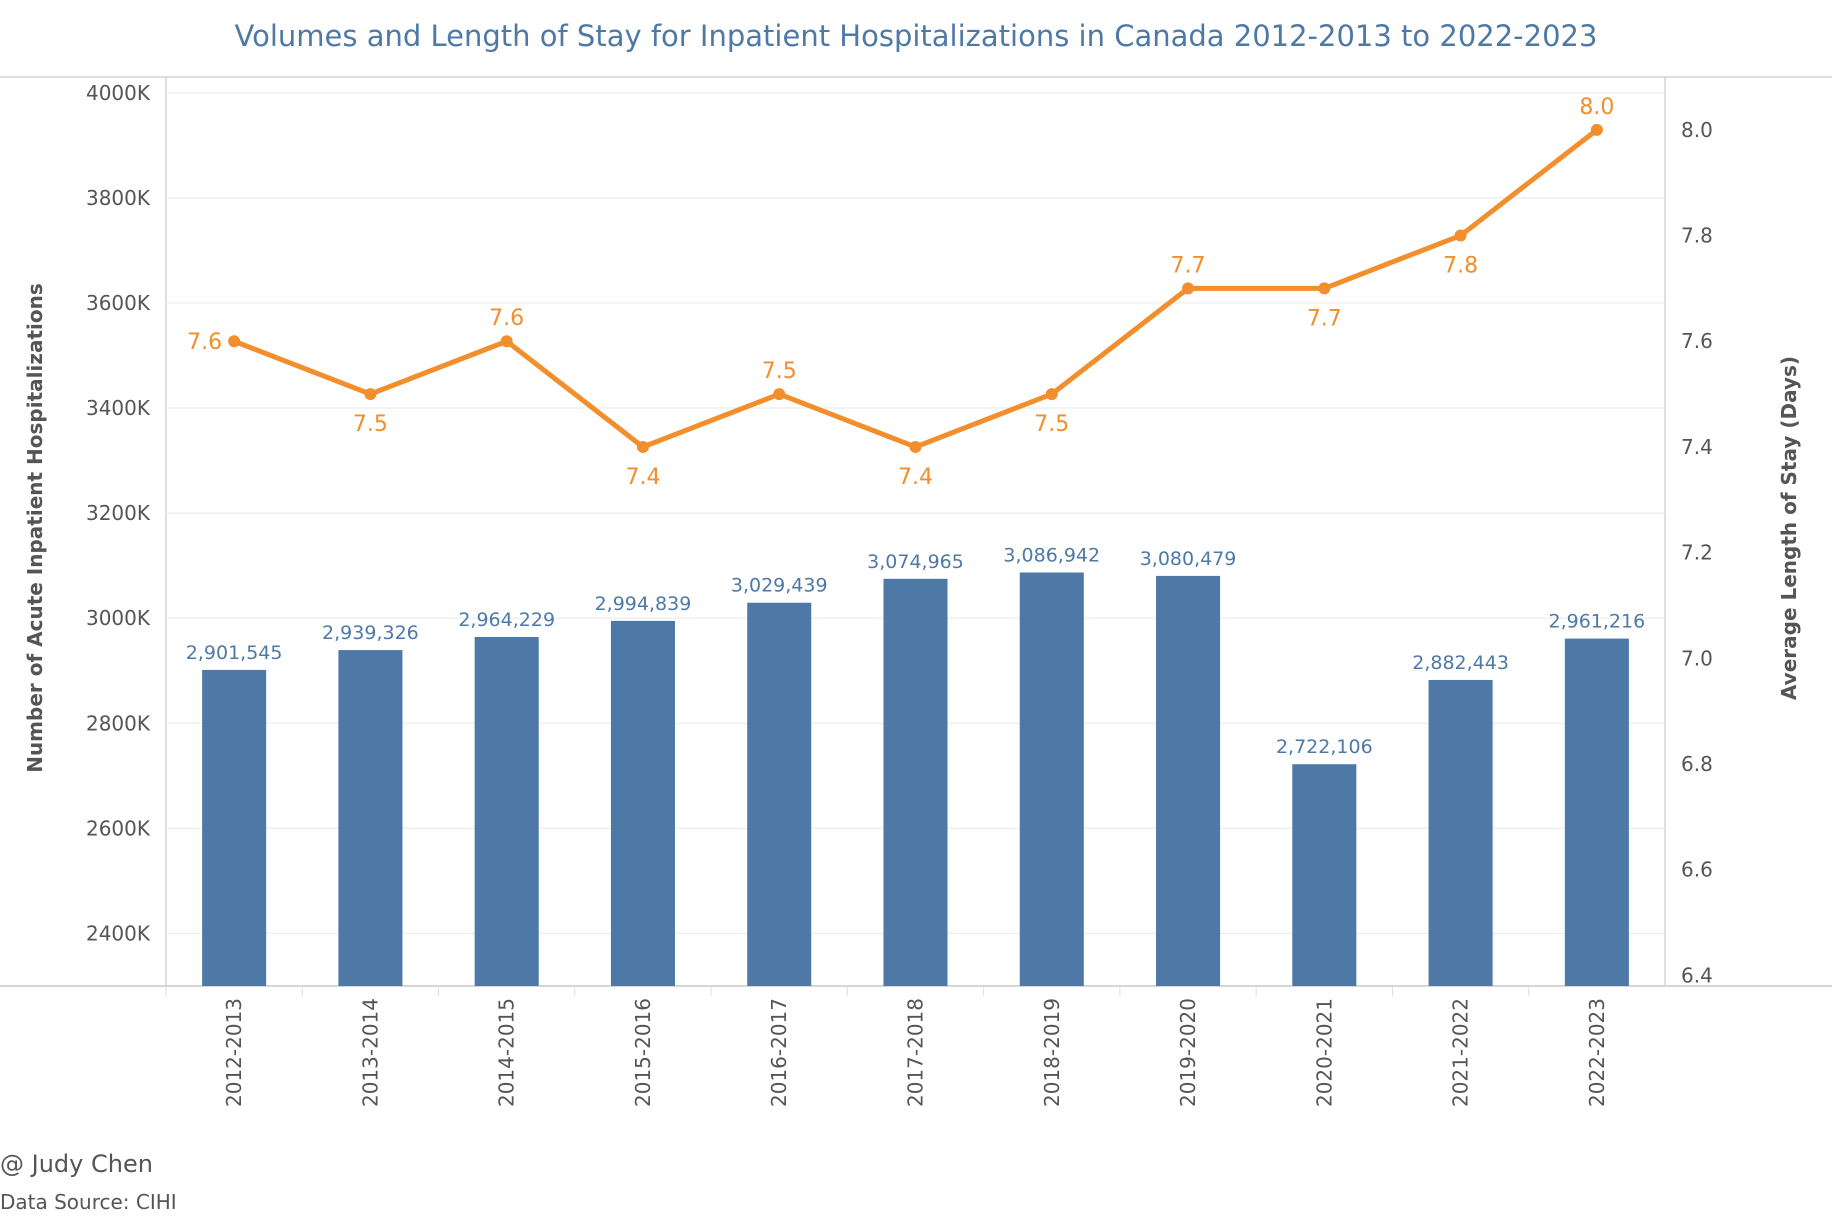 The image size is (1832, 1218). I want to click on y-tick-label: 3000K, so click(118, 618).